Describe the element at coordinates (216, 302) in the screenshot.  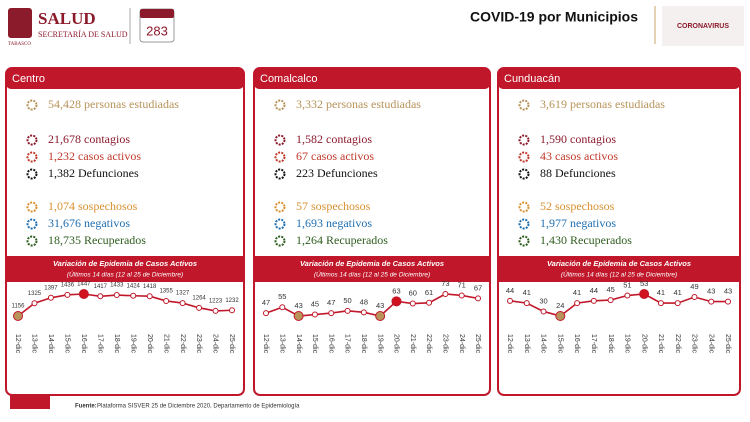
I see `data-label: 1223` at that location.